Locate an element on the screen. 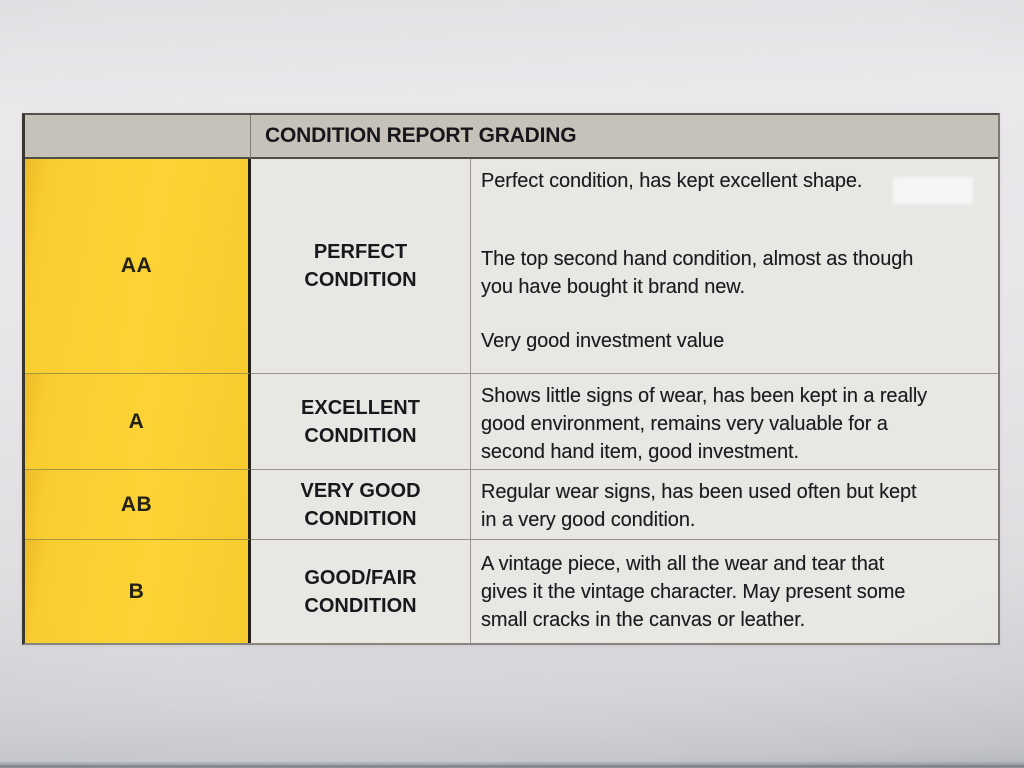 This screenshot has width=1024, height=768. grade-cell-b: B is located at coordinates (138, 591).